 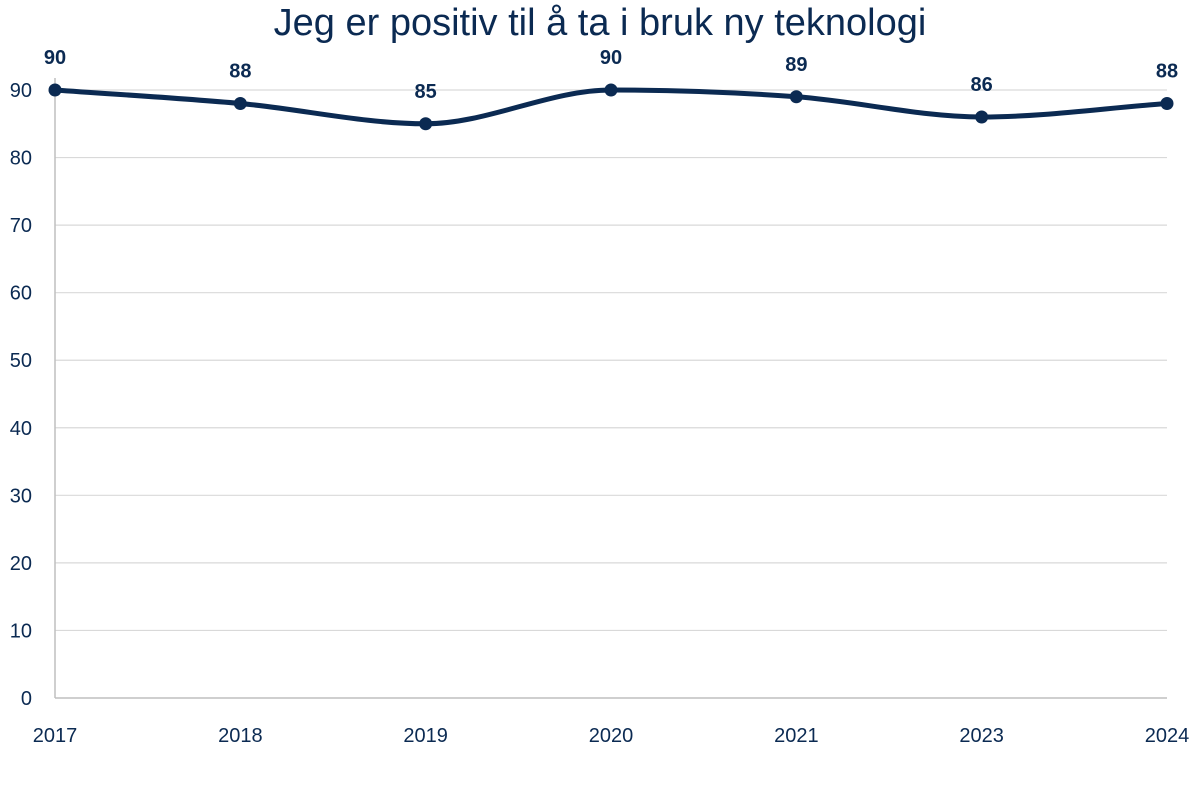 I want to click on y-tick-label: 60, so click(x=21, y=294).